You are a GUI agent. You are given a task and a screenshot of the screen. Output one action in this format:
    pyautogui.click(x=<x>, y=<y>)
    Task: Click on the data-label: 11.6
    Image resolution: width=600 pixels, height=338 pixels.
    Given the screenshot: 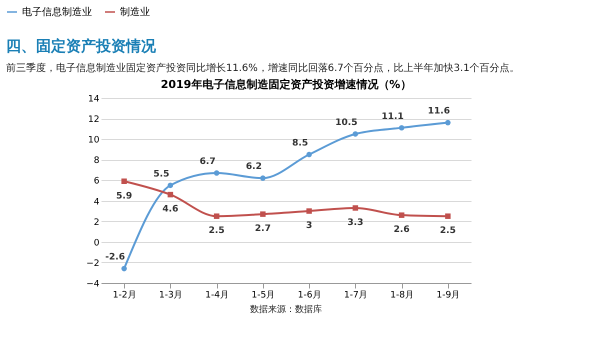 What is the action you would take?
    pyautogui.click(x=439, y=111)
    